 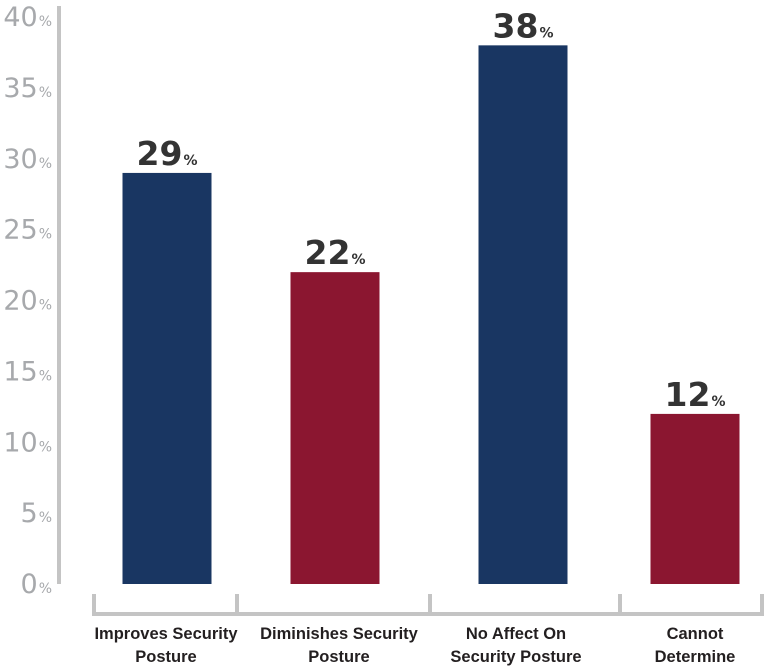 What do you see at coordinates (167, 153) in the screenshot?
I see `data-label: 29%` at bounding box center [167, 153].